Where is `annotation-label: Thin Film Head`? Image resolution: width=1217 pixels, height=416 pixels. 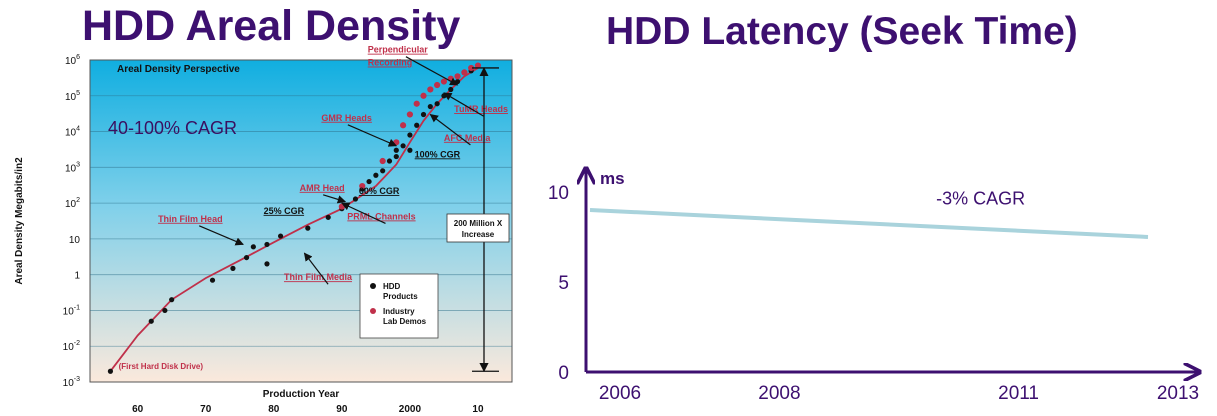
annotation-label: Thin Film Head is located at coordinates (190, 219).